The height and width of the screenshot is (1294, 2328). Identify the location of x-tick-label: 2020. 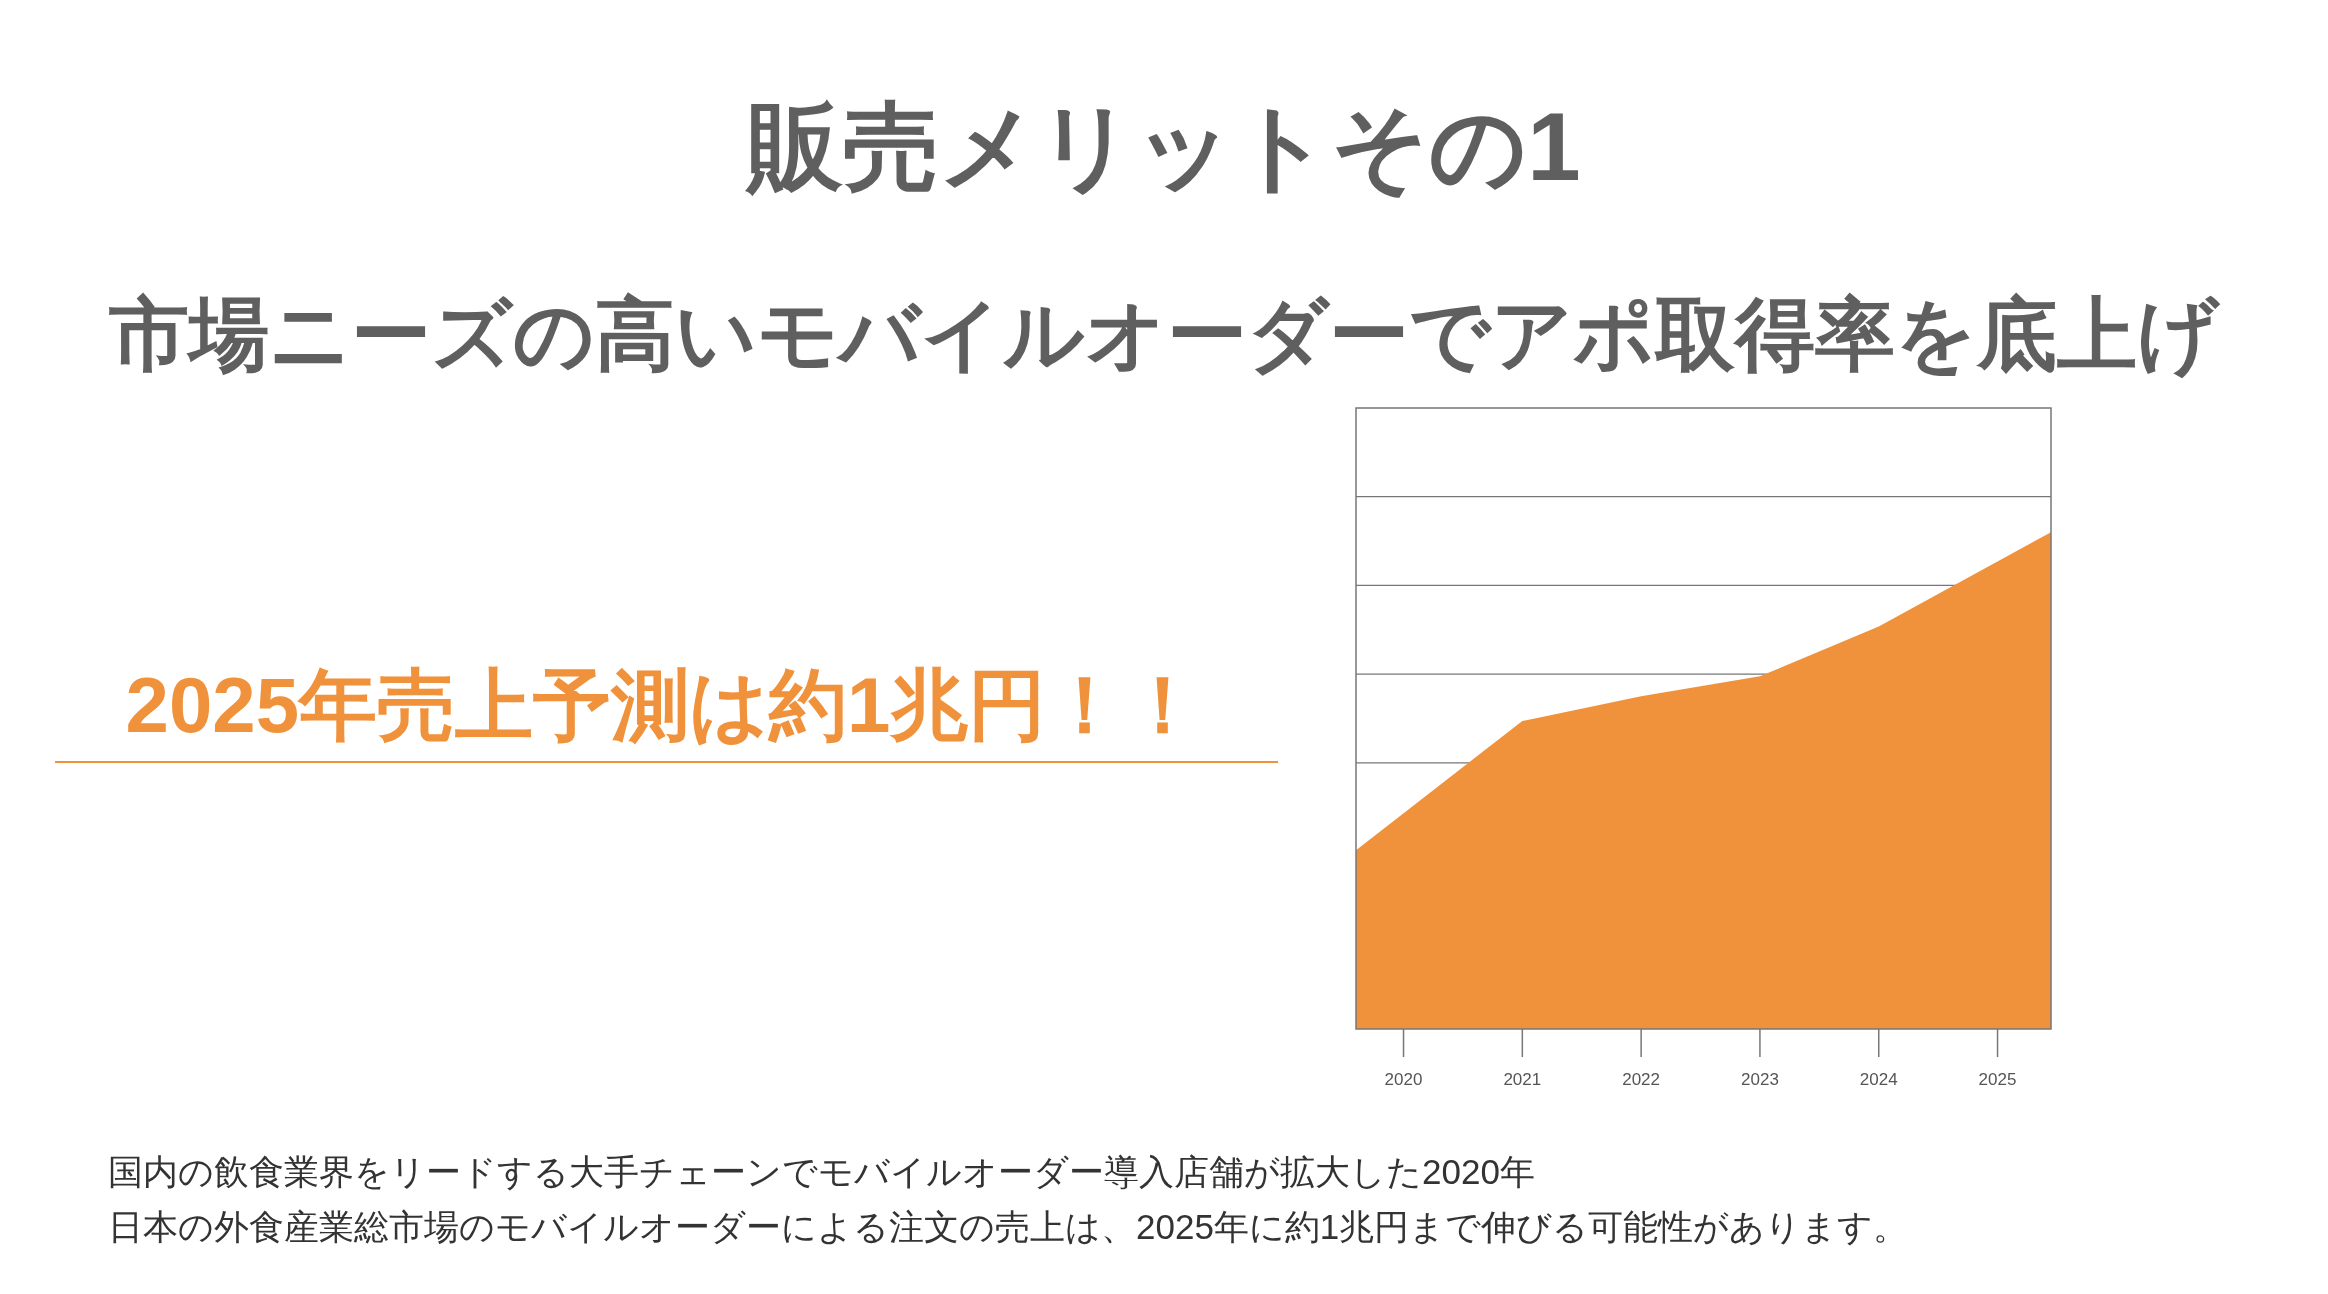
(1403, 1079).